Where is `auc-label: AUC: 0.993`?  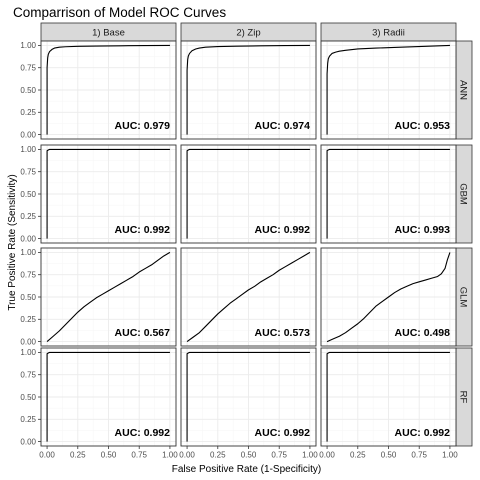 auc-label: AUC: 0.993 is located at coordinates (423, 230).